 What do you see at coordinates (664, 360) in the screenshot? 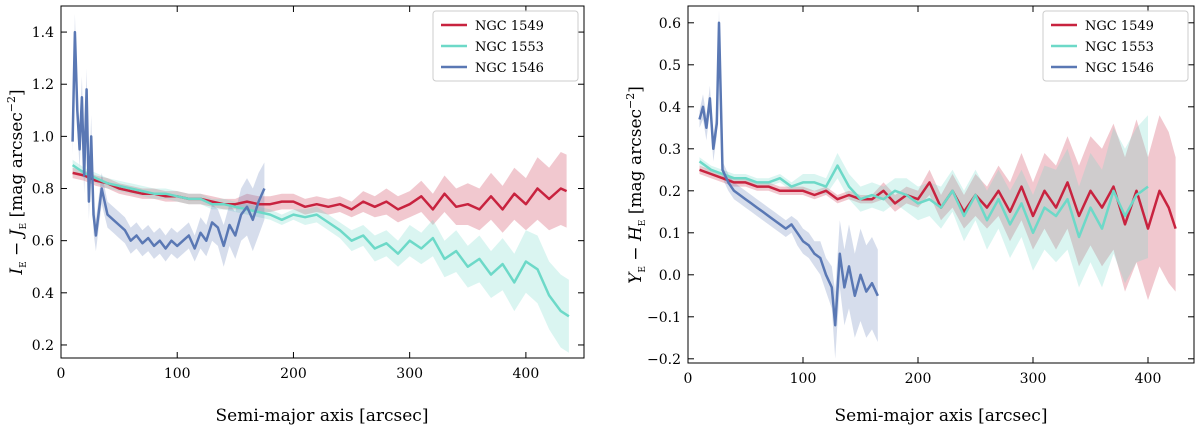
I see `y-tick-label: −0.2` at bounding box center [664, 360].